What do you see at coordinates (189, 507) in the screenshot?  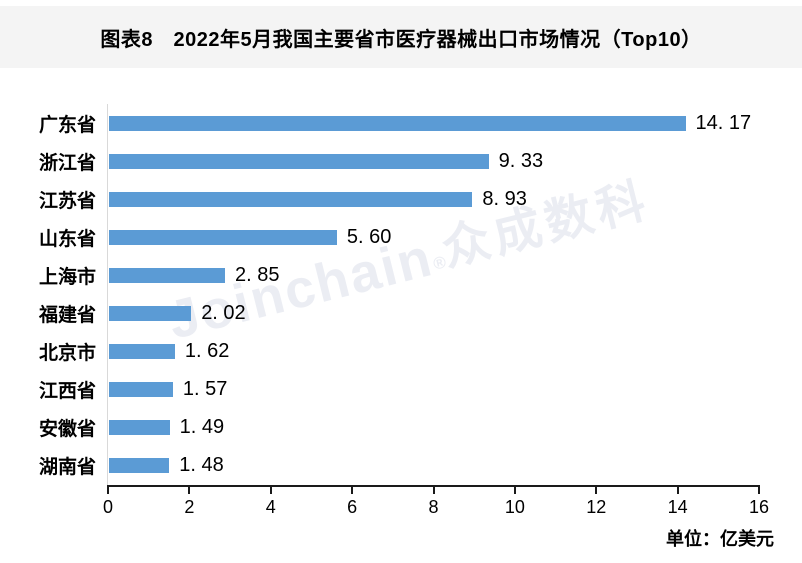 I see `x-tick-label: 2` at bounding box center [189, 507].